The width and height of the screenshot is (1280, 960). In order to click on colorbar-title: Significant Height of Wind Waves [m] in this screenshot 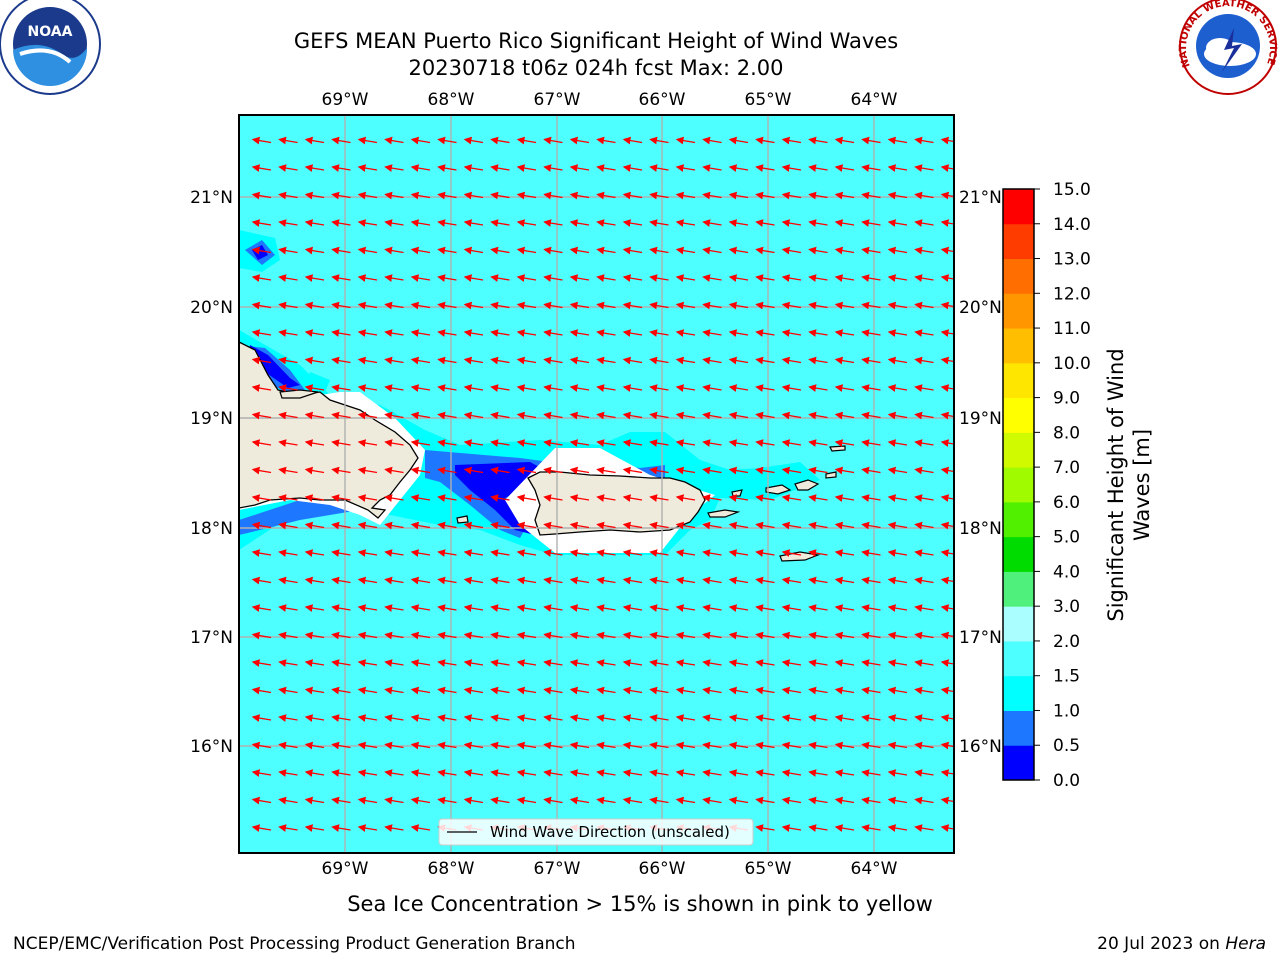, I will do `click(1129, 484)`.